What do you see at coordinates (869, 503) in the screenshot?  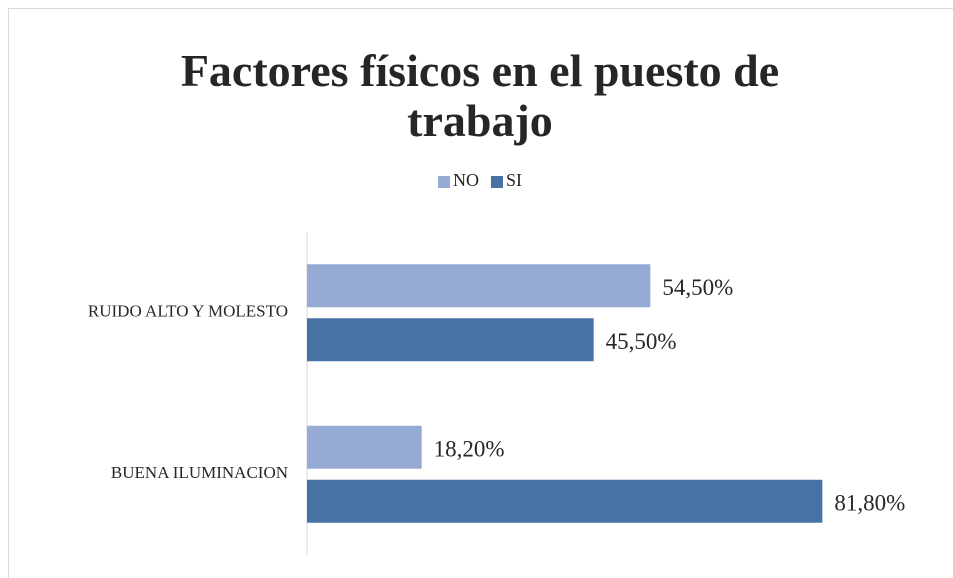 I see `data-label: 81,80%` at bounding box center [869, 503].